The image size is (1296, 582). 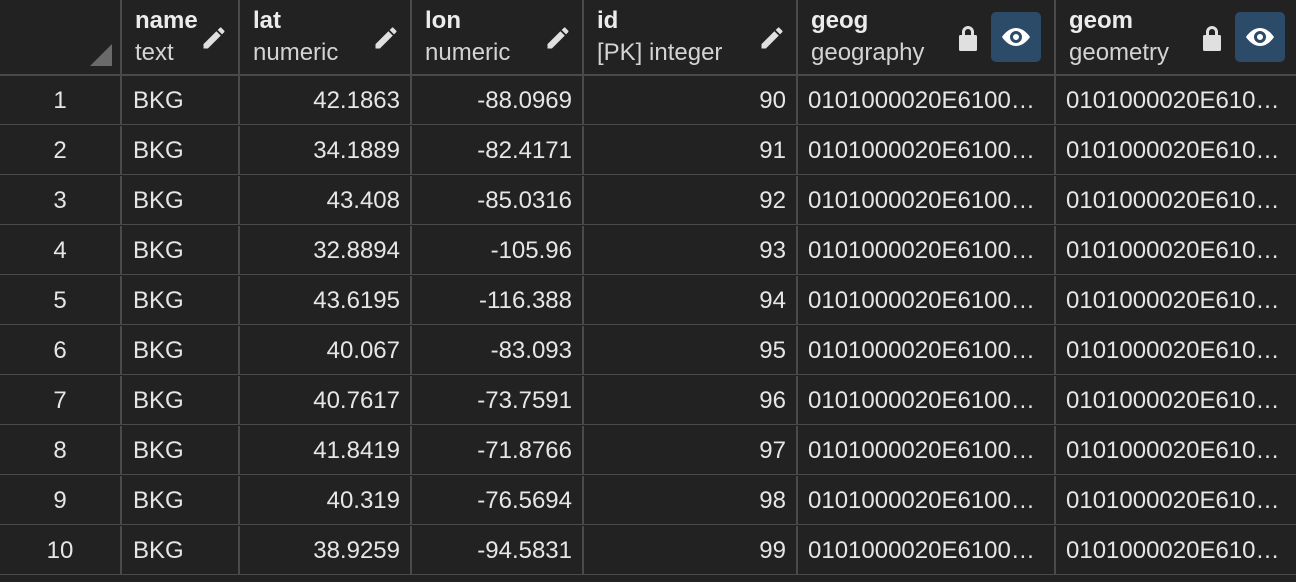 What do you see at coordinates (498, 250) in the screenshot?
I see `cell-lon: -105.96` at bounding box center [498, 250].